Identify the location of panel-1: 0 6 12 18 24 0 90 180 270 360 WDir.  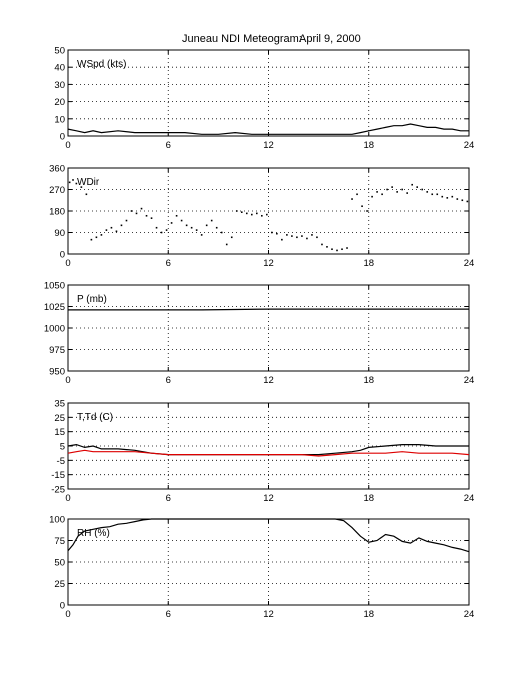
(261, 217).